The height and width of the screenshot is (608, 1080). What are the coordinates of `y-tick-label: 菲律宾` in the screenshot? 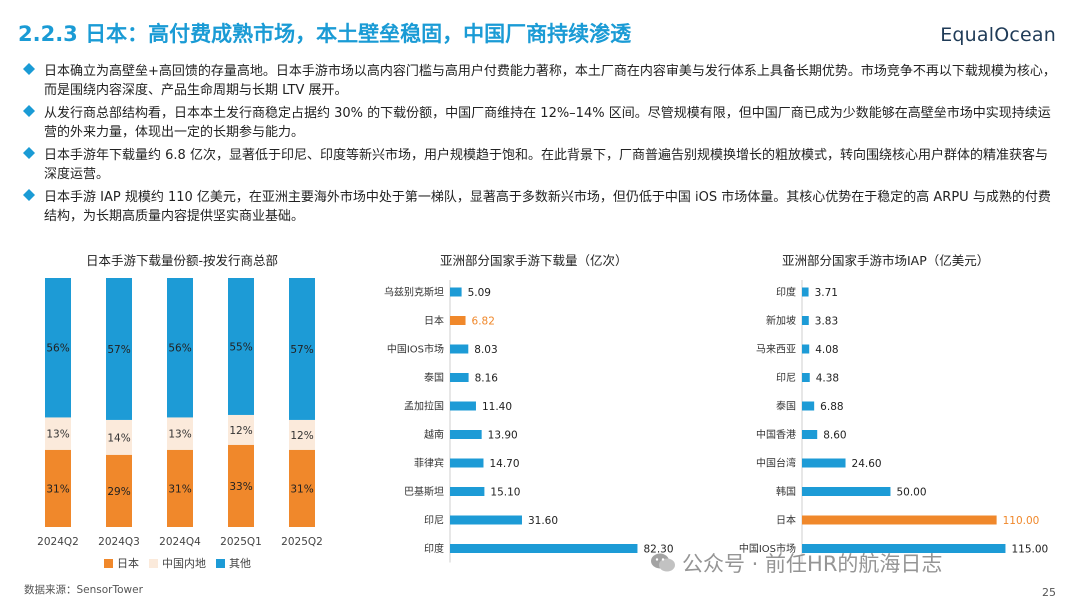 It's located at (429, 463).